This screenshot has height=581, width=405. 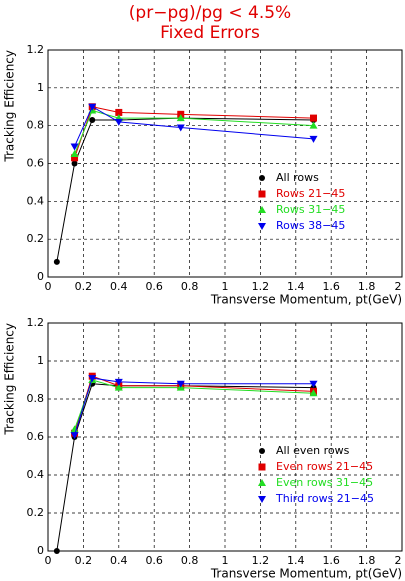 What do you see at coordinates (324, 498) in the screenshot?
I see `legend-label: Third rows 21−45` at bounding box center [324, 498].